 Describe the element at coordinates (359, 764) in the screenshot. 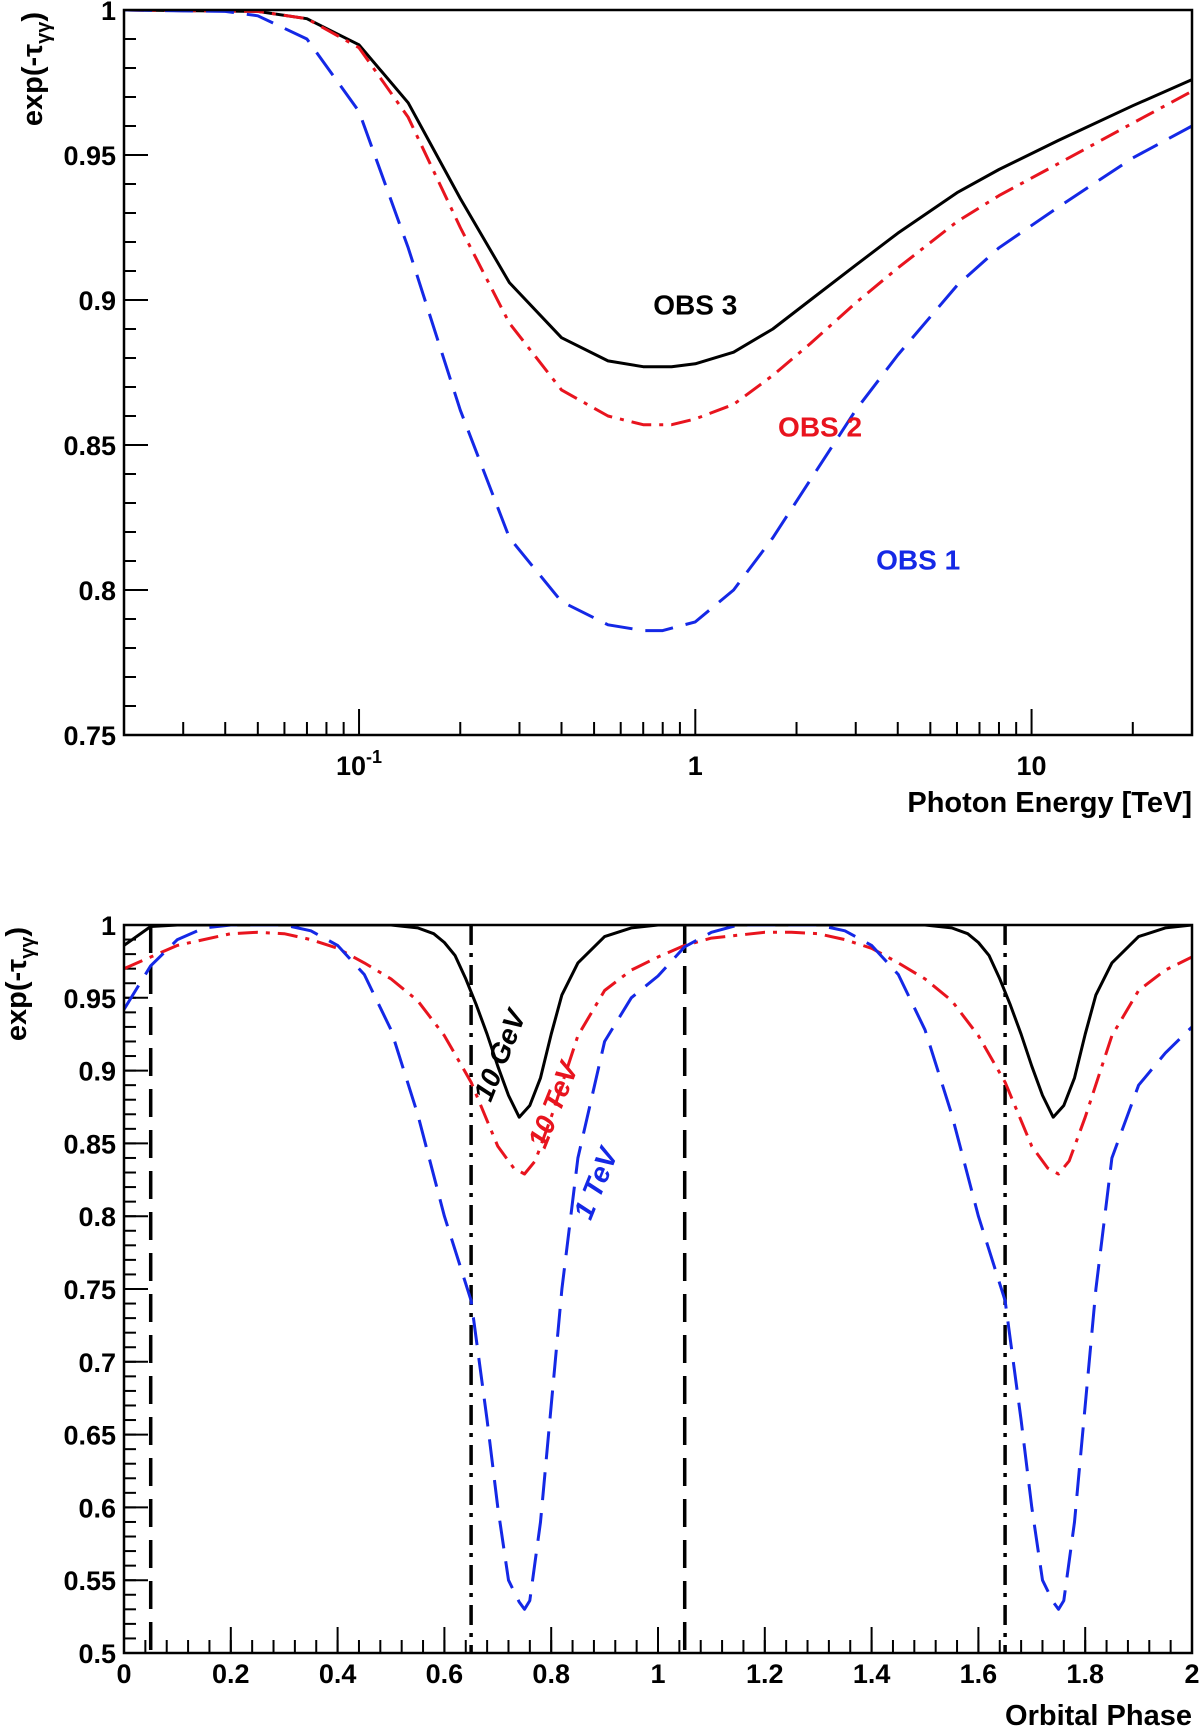

I see `x-tick-label: 10-1` at that location.